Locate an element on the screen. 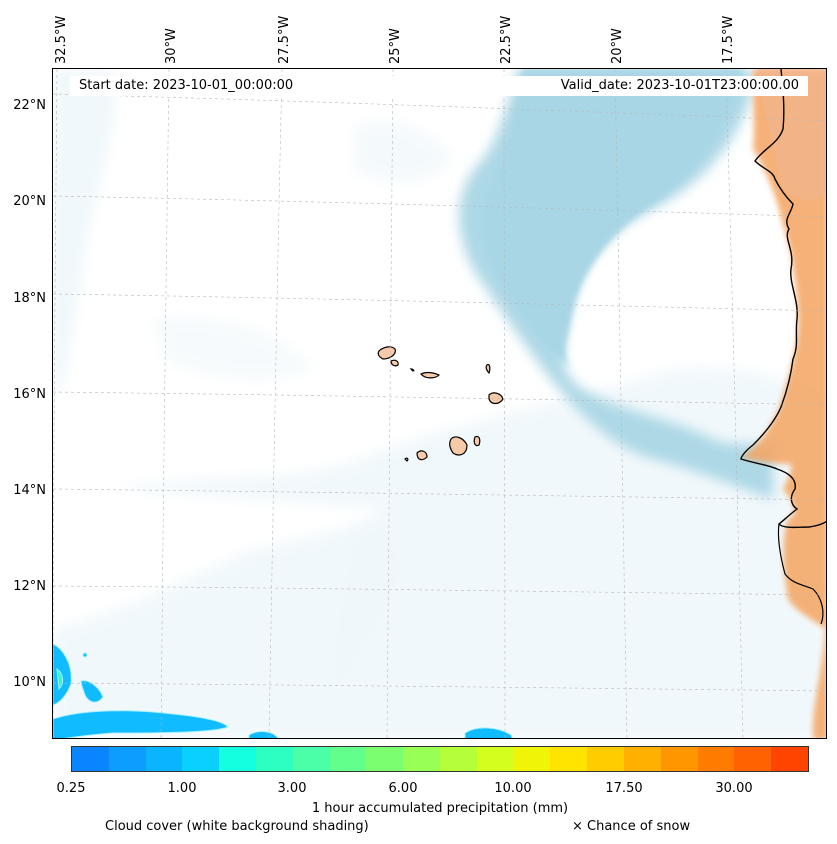 Image resolution: width=837 pixels, height=844 pixels. lat-label-18n: 18°N is located at coordinates (29, 298).